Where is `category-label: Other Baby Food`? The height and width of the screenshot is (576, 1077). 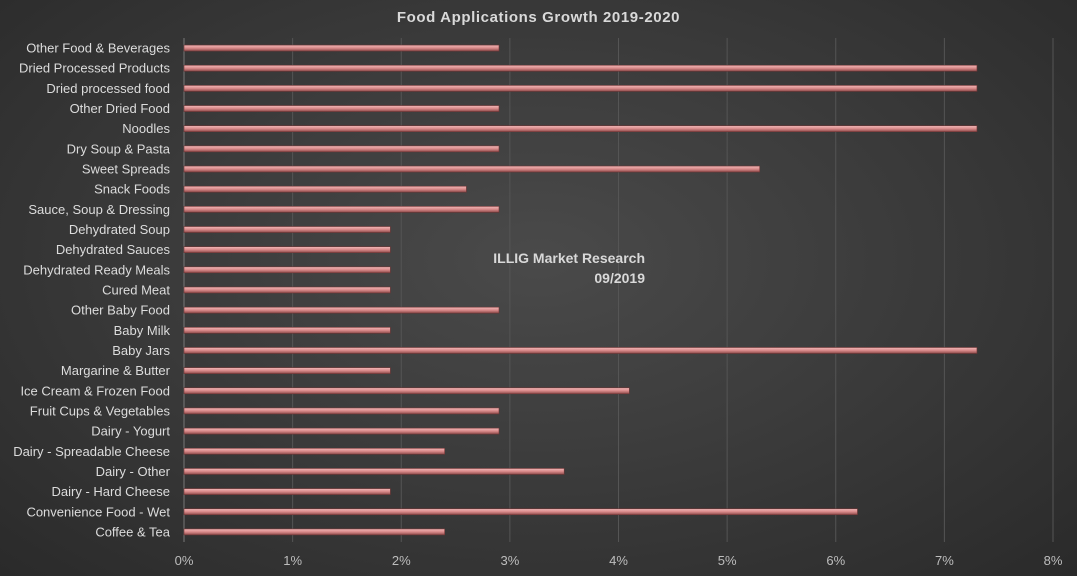
category-label: Other Baby Food is located at coordinates (120, 310).